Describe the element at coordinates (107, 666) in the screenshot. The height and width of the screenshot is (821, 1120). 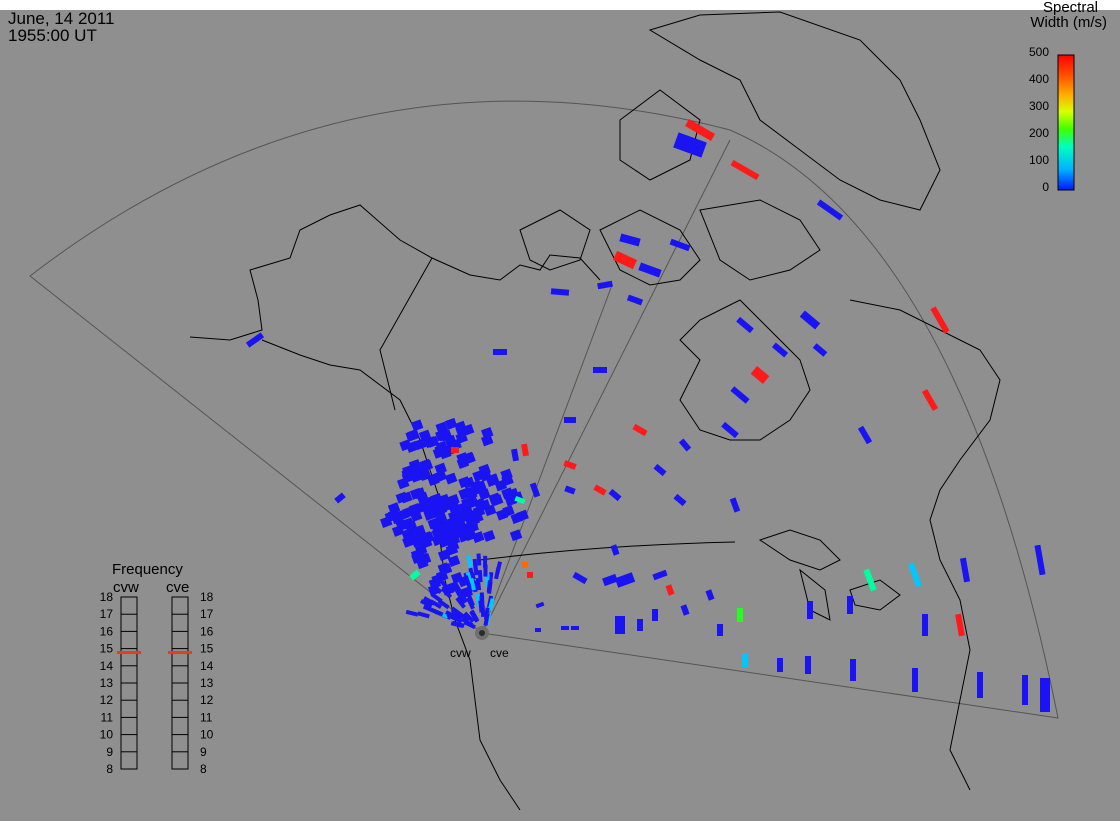
I see `frequency-tick-label-left: 14` at that location.